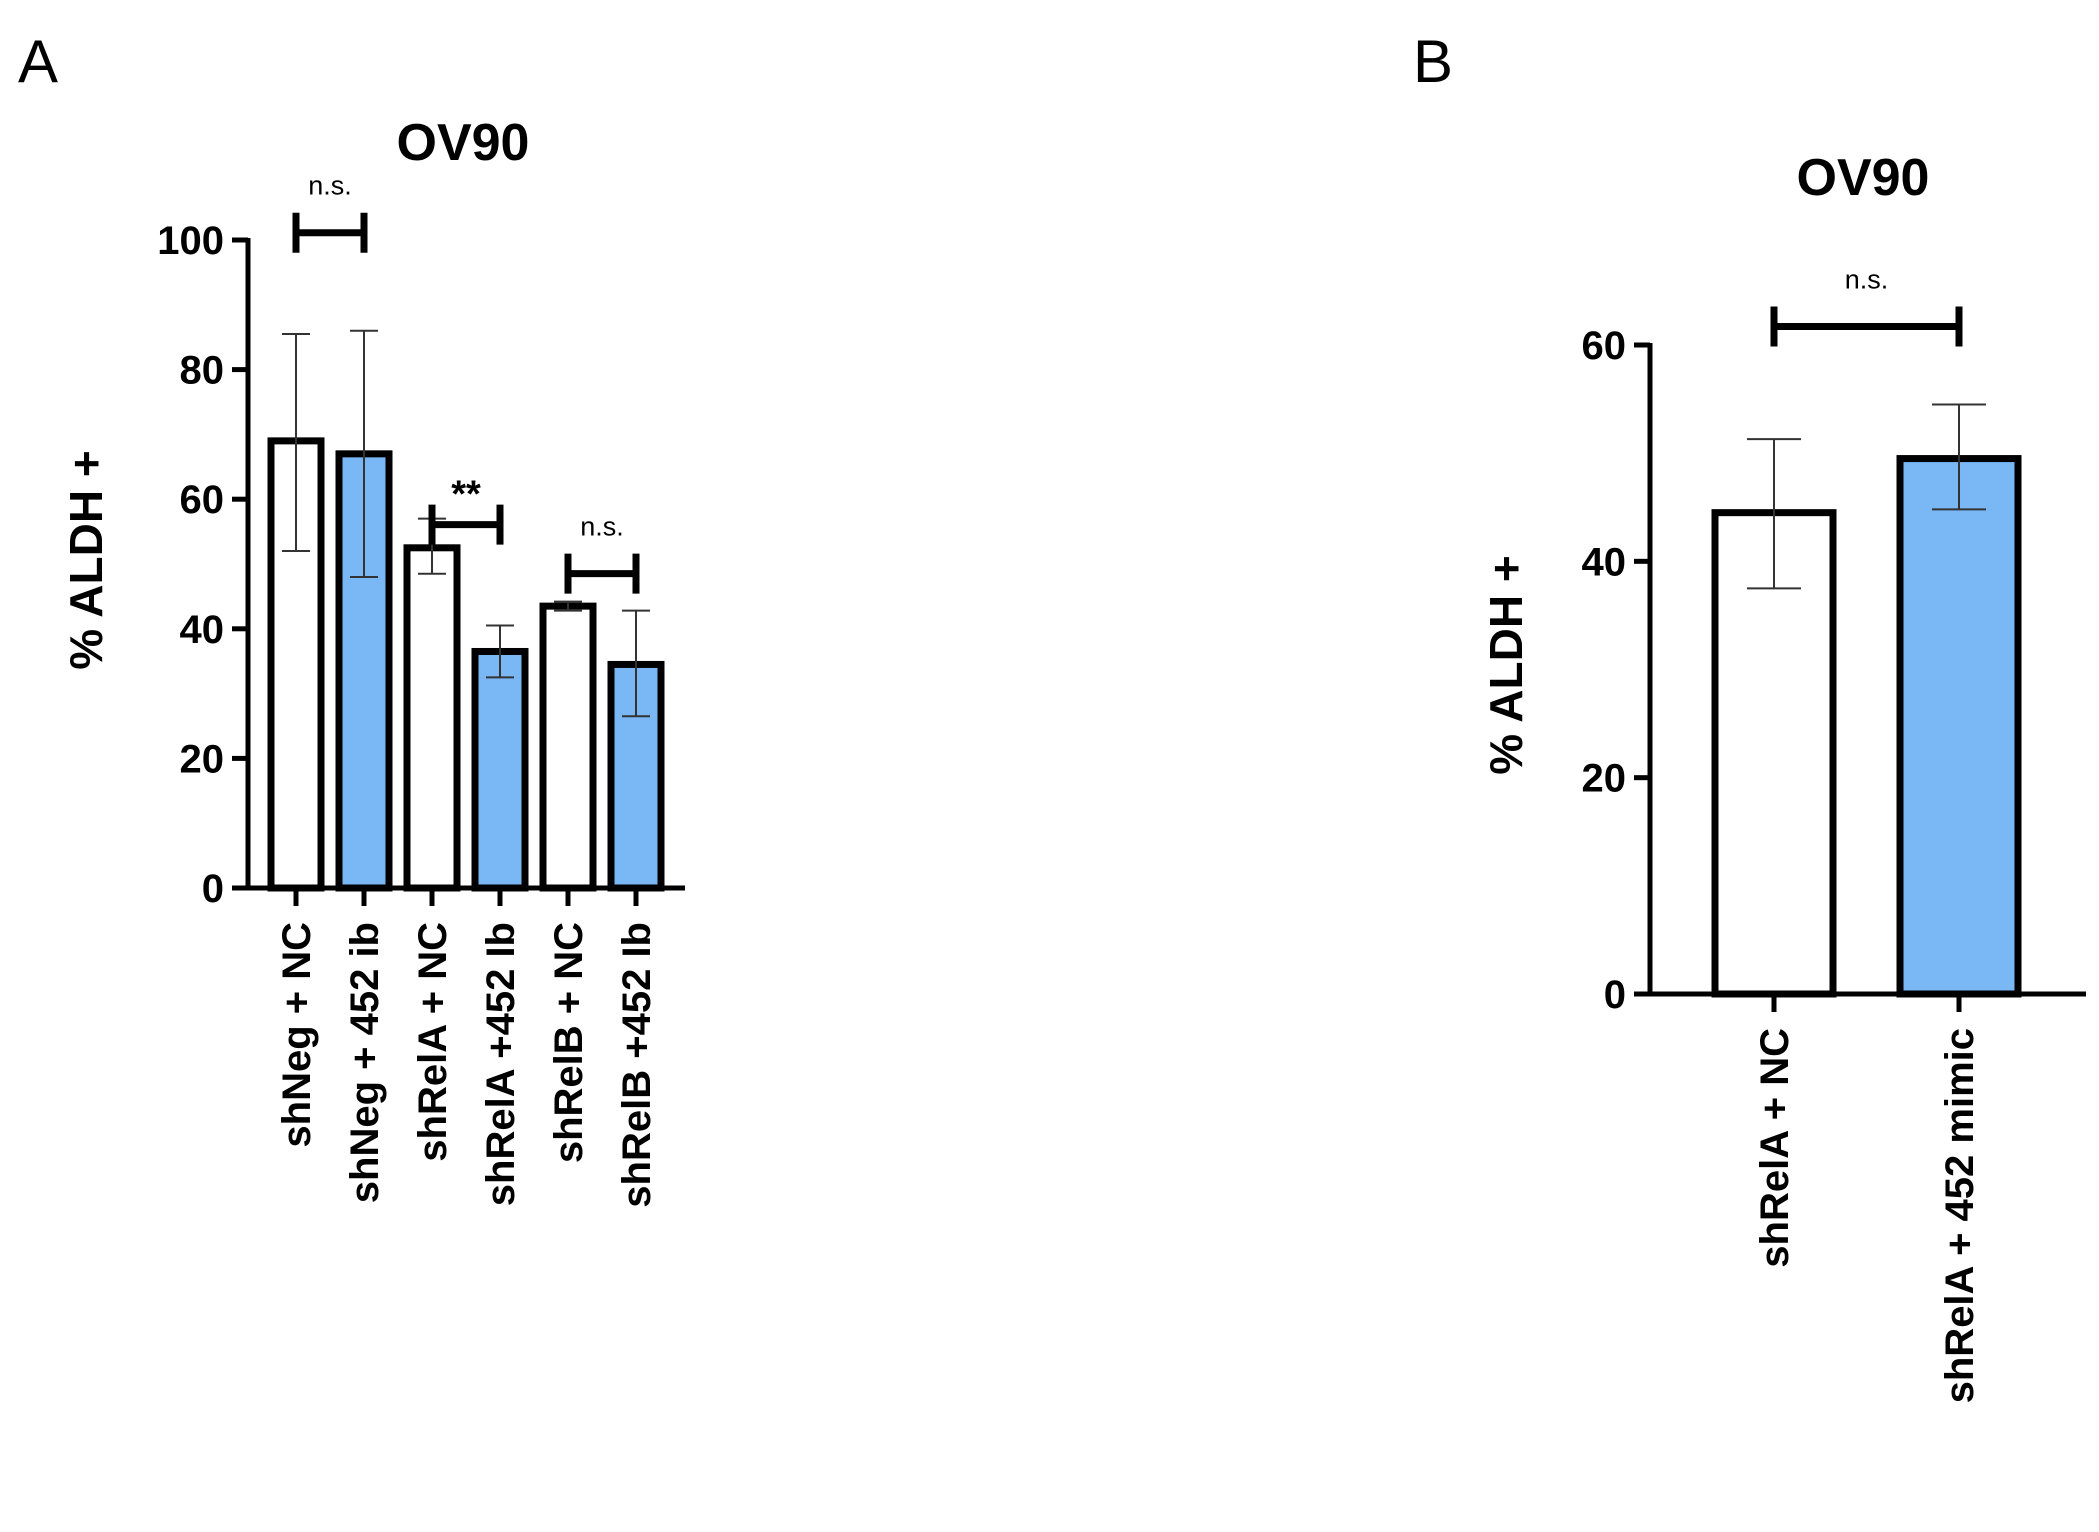 The width and height of the screenshot is (2099, 1532). I want to click on panel-a-category-label: shRelA + NC, so click(433, 1042).